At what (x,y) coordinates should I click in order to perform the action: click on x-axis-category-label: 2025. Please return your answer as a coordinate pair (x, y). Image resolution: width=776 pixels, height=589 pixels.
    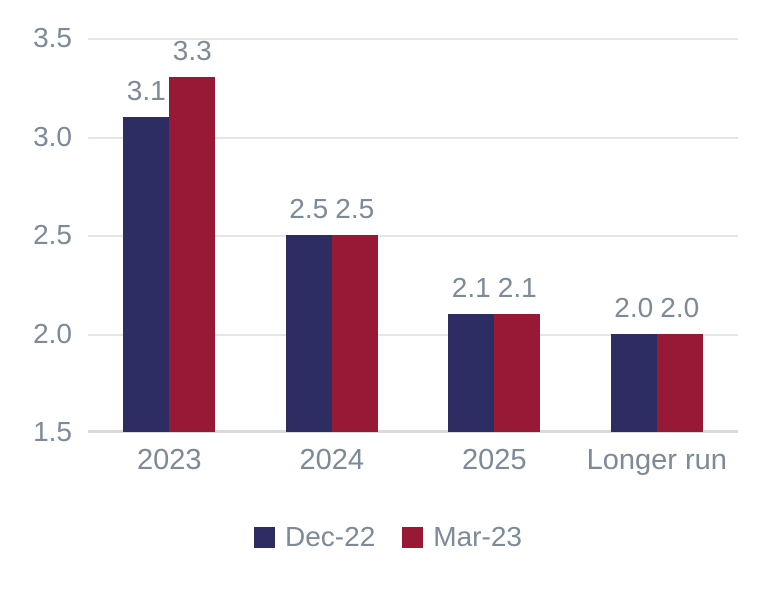
    Looking at the image, I should click on (494, 460).